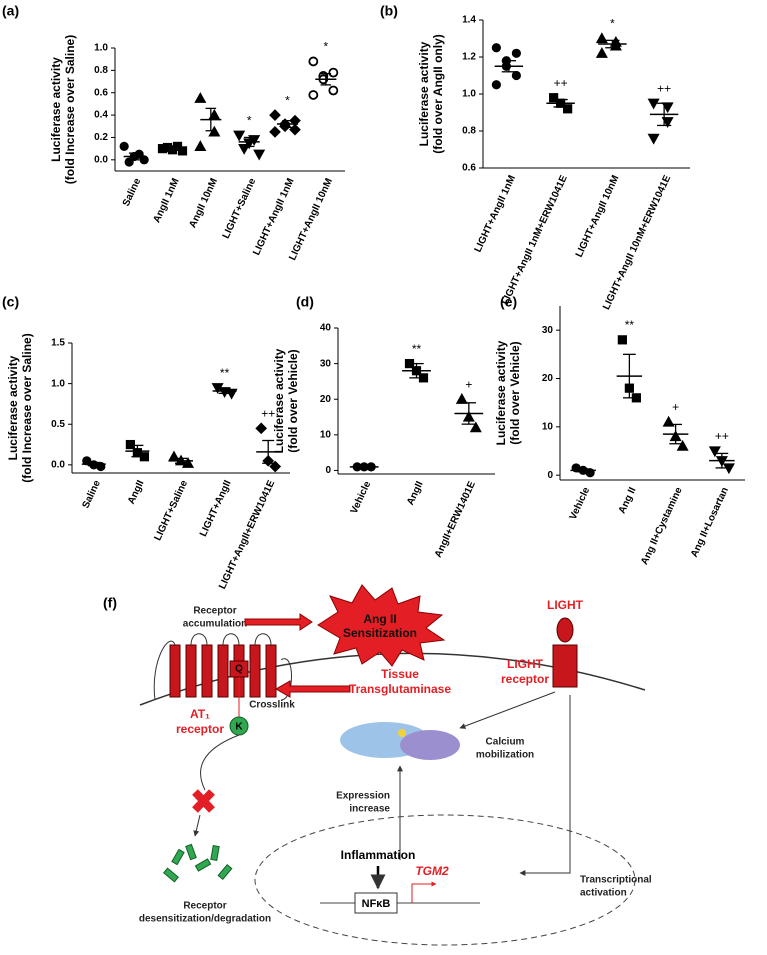 This screenshot has width=767, height=955. What do you see at coordinates (205, 919) in the screenshot?
I see `label: desensitization/degradation` at bounding box center [205, 919].